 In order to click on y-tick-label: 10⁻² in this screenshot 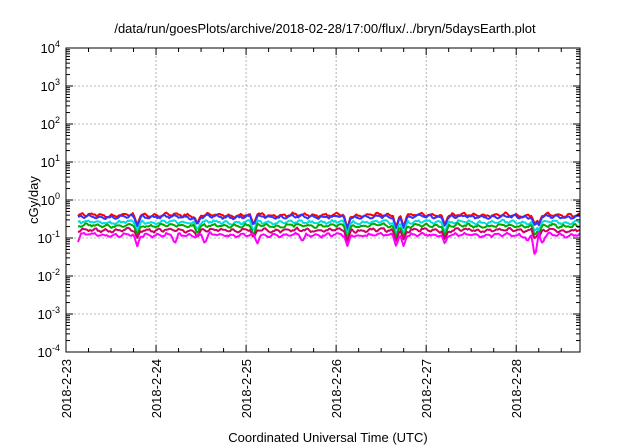, I will do `click(49, 275)`.